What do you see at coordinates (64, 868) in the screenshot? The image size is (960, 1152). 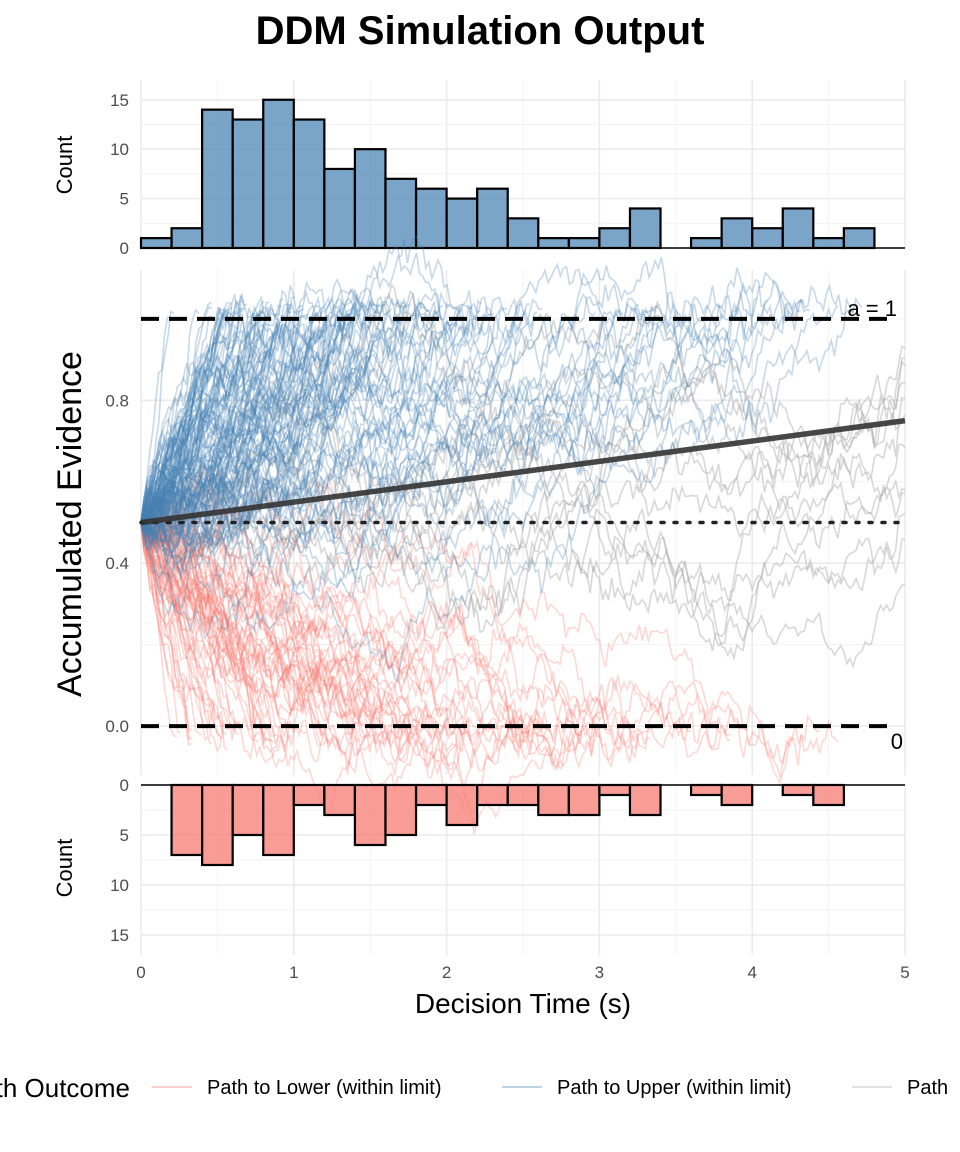 I see `bottom-histogram-y-label: Count` at bounding box center [64, 868].